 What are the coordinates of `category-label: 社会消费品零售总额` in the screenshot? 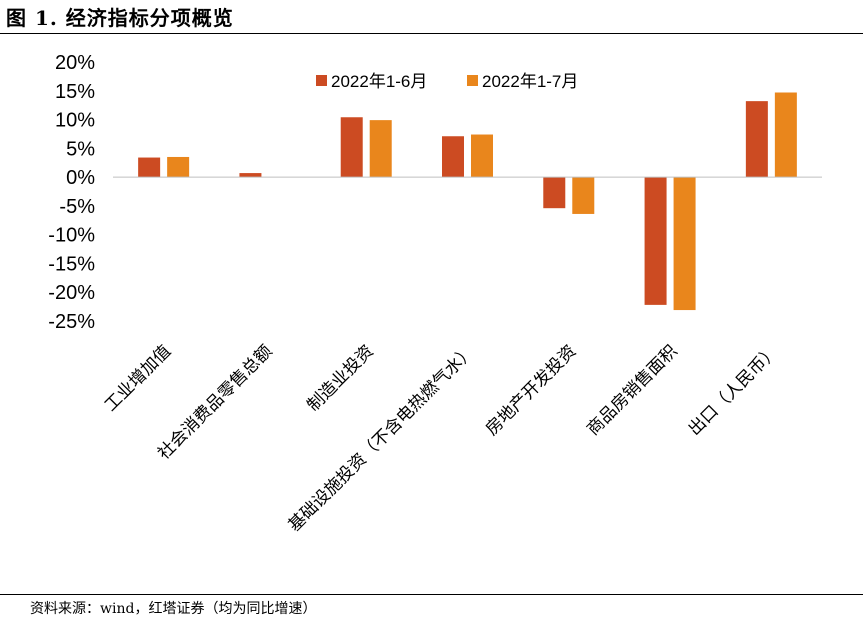 It's located at (215, 402).